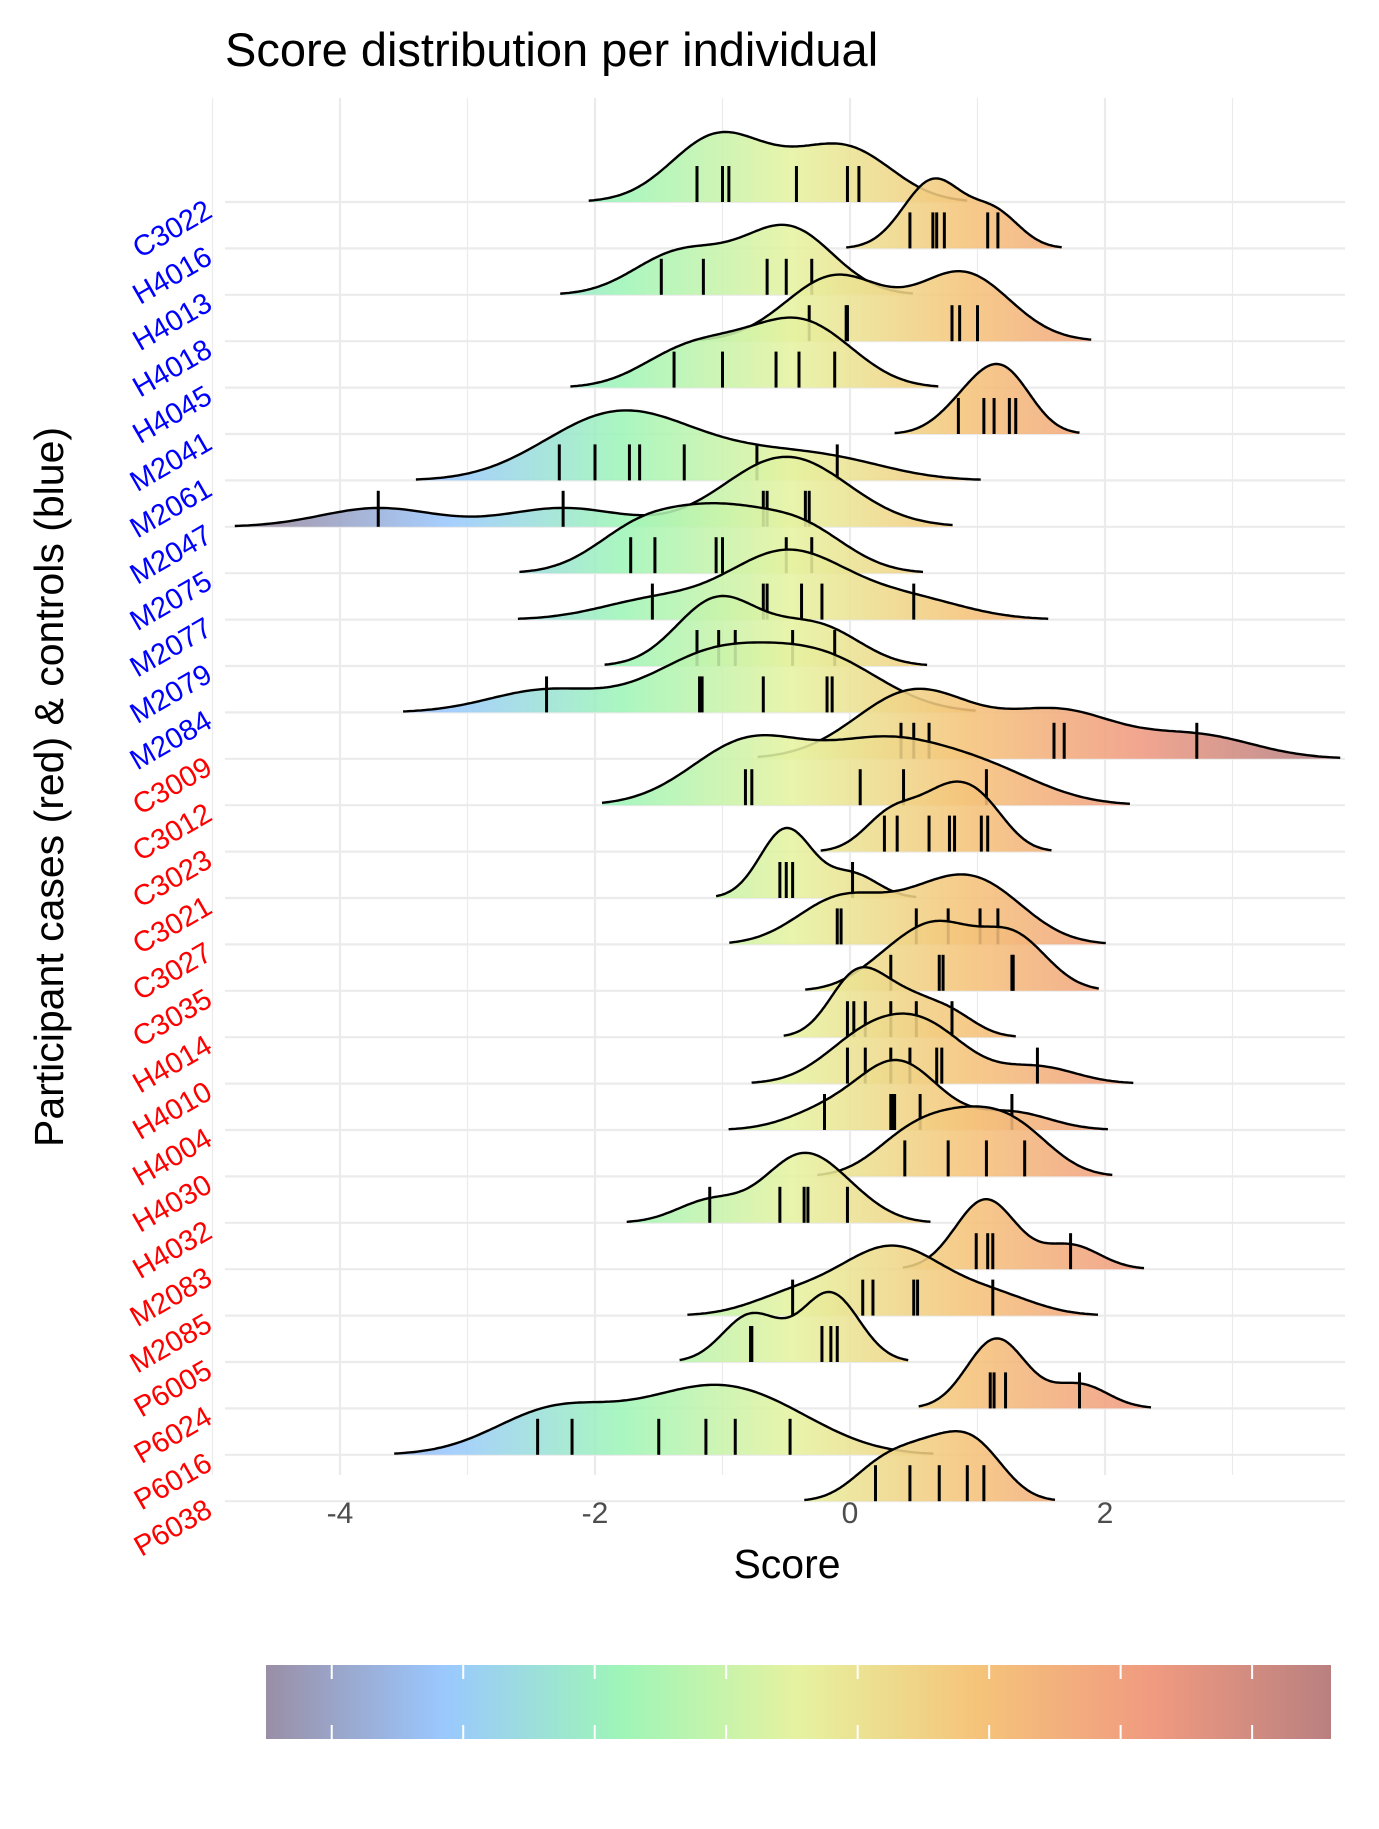 The image size is (1379, 1829). I want to click on colorbar-ticks, so click(792, 1702).